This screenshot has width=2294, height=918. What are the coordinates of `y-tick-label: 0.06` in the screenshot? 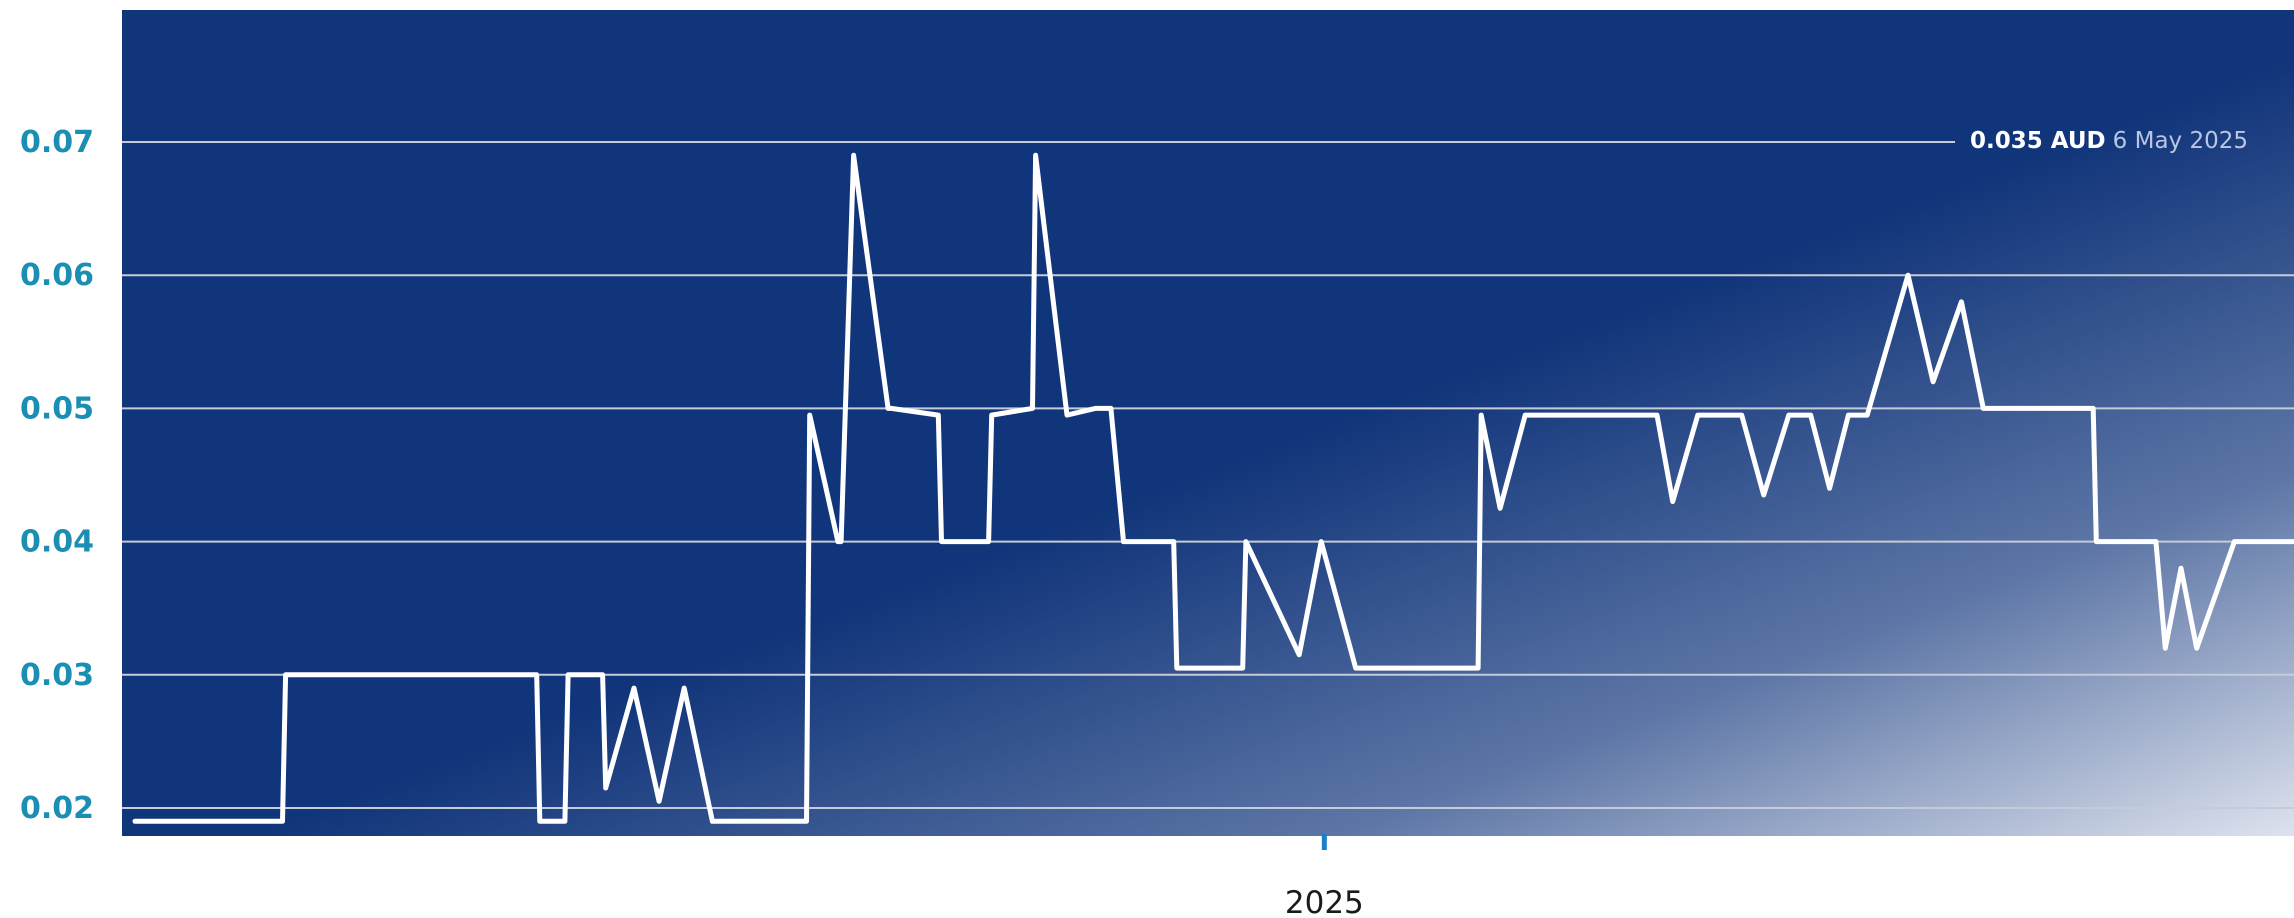 It's located at (57, 275).